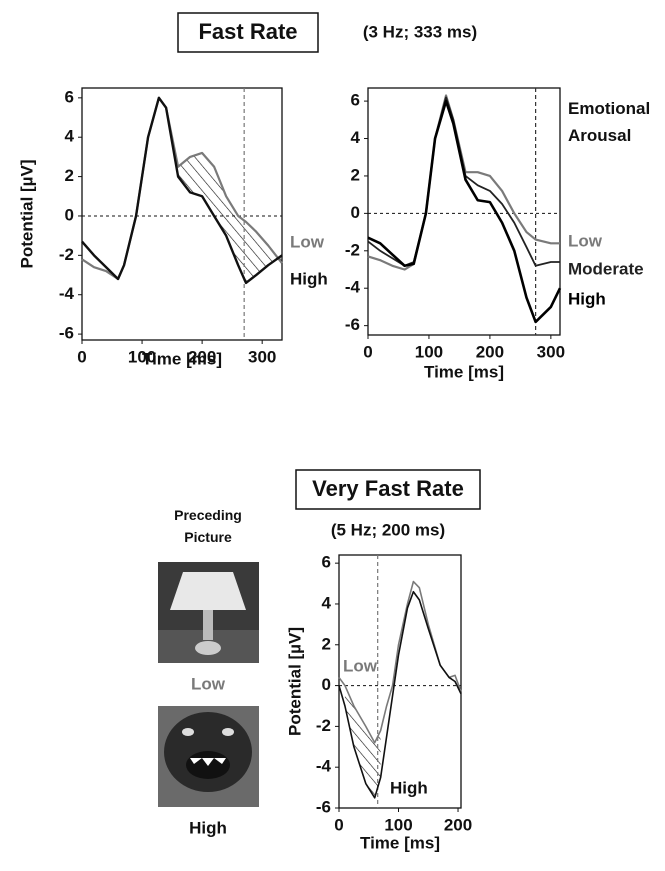 This screenshot has width=665, height=871. What do you see at coordinates (208, 827) in the screenshot?
I see `picture-label: High` at bounding box center [208, 827].